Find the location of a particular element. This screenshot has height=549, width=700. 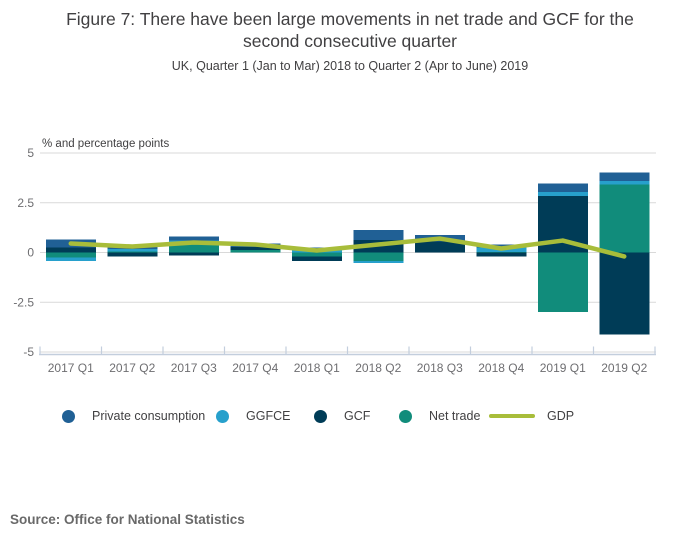

legend-label: GDP is located at coordinates (561, 416).